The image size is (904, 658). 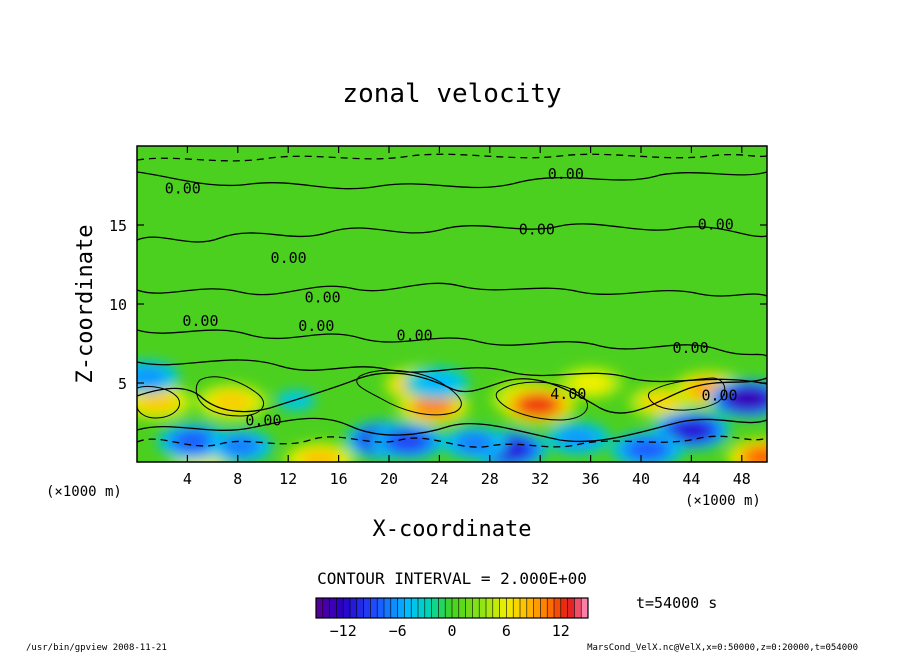 What do you see at coordinates (641, 479) in the screenshot?
I see `x-tick-label: 40` at bounding box center [641, 479].